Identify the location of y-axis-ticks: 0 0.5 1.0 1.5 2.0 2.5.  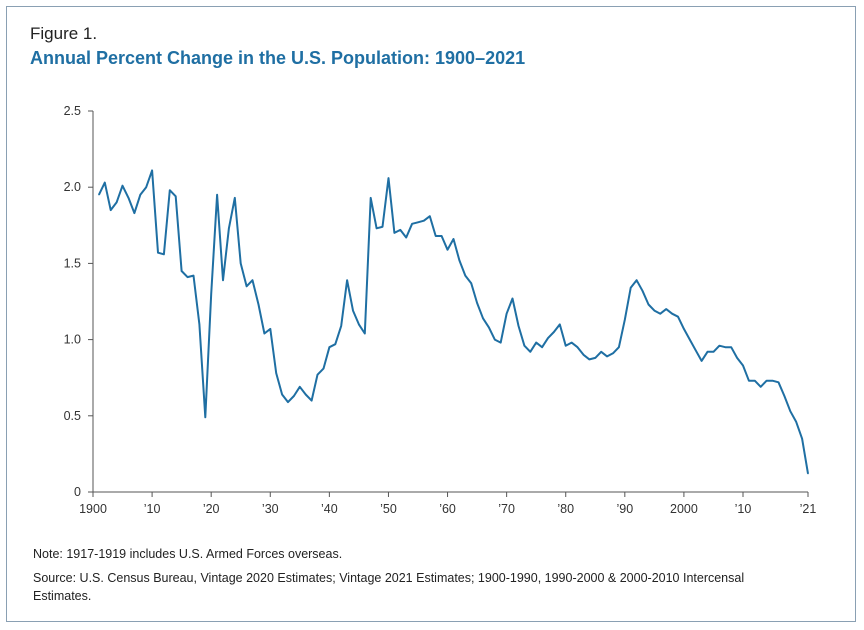
(78, 301).